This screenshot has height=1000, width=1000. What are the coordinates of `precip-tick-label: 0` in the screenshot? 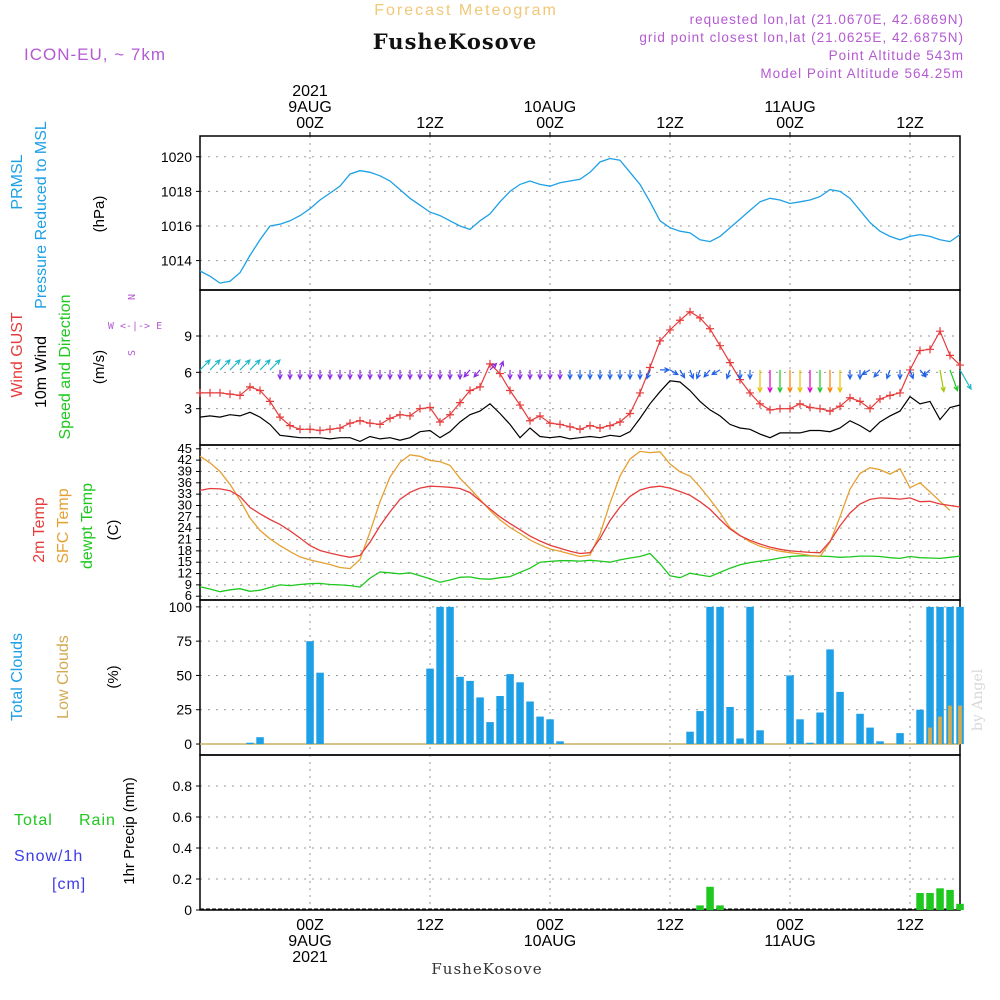 It's located at (188, 910).